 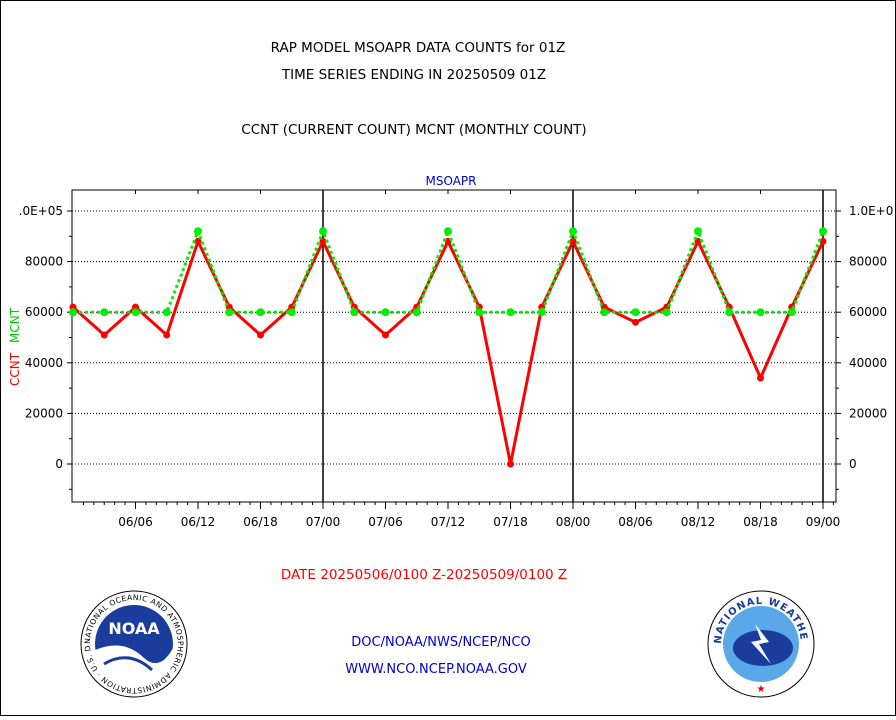 What do you see at coordinates (44, 312) in the screenshot?
I see `y-tick-label-left: 60000` at bounding box center [44, 312].